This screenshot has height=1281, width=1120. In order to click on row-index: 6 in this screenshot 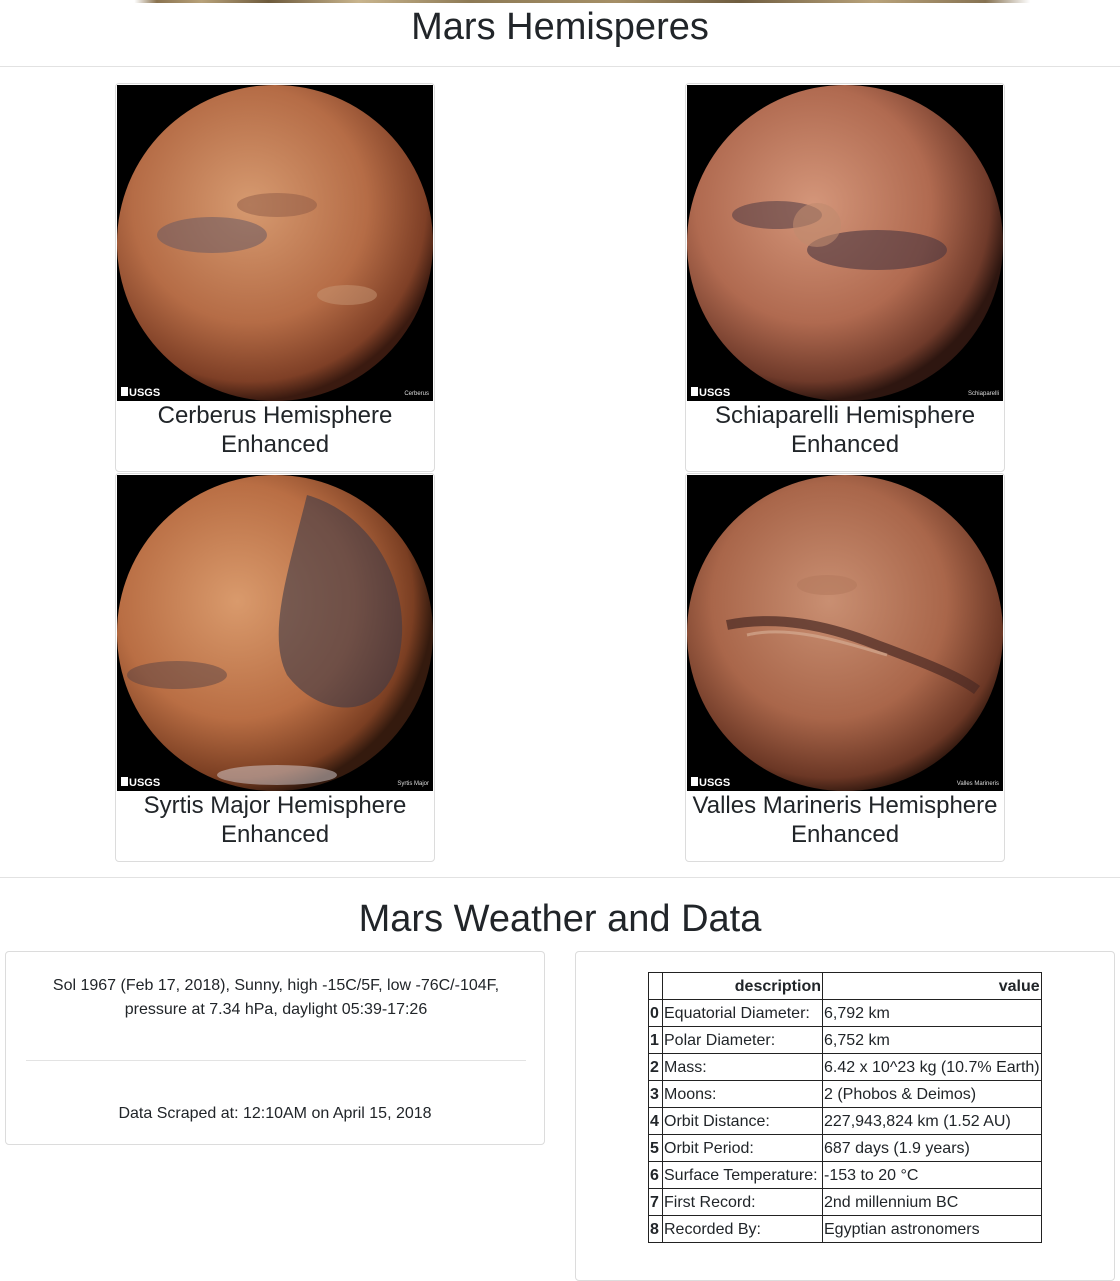, I will do `click(655, 1175)`.